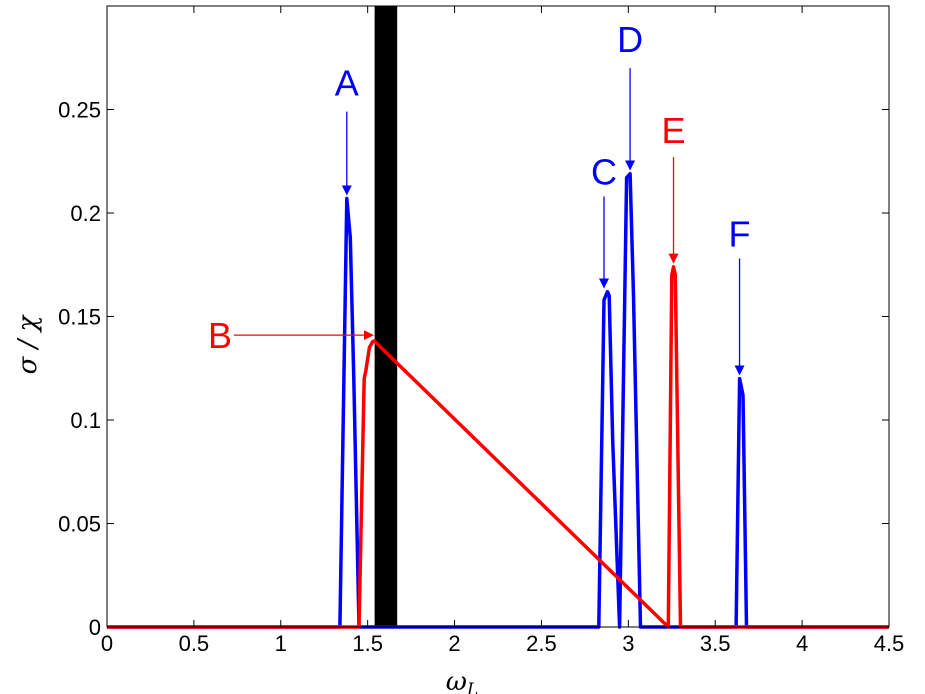  I want to click on y-tick-label: 0.25, so click(79, 110).